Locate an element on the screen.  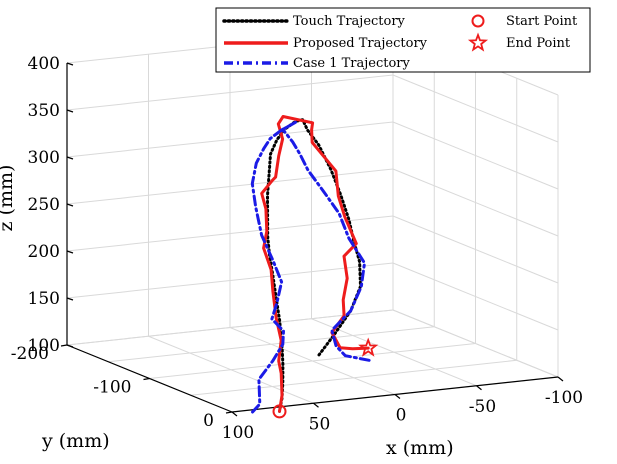
z-tick-label: 200 is located at coordinates (44, 252).